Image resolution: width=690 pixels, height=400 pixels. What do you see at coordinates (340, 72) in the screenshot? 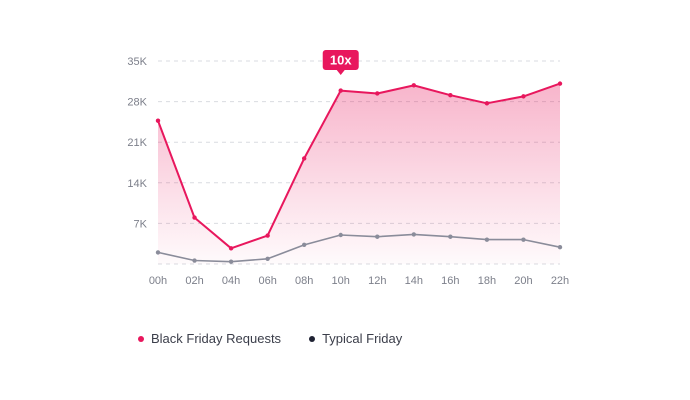
I see `annotation-pointer` at bounding box center [340, 72].